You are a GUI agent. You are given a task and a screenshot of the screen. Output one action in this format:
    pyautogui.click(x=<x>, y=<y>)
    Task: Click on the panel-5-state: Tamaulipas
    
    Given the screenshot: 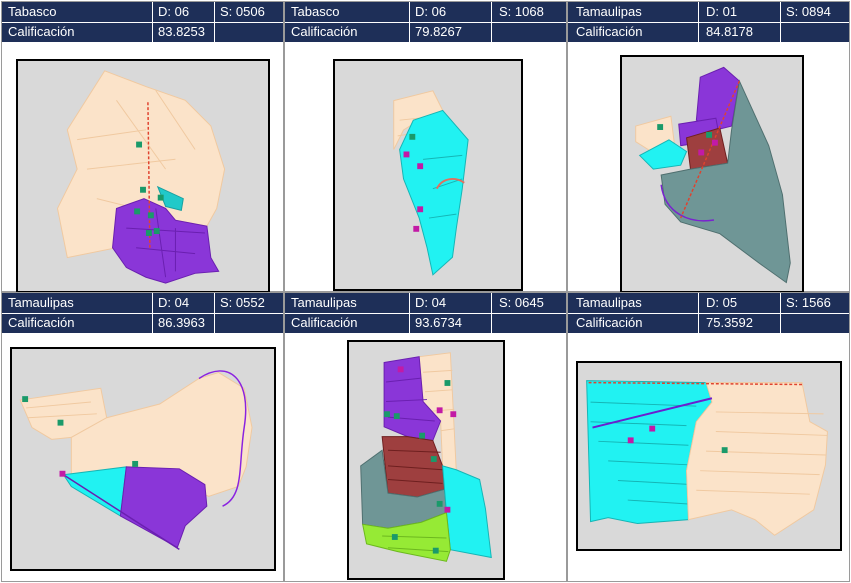 What is the action you would take?
    pyautogui.click(x=324, y=302)
    